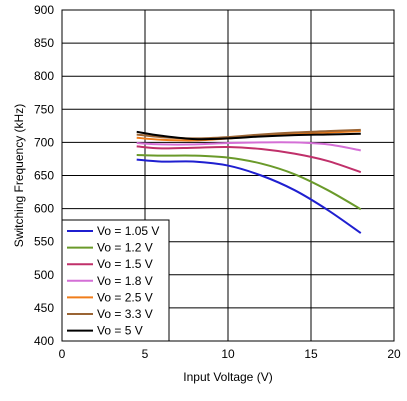  What do you see at coordinates (227, 377) in the screenshot?
I see `x-axis-label: Input Voltage (V)` at bounding box center [227, 377].